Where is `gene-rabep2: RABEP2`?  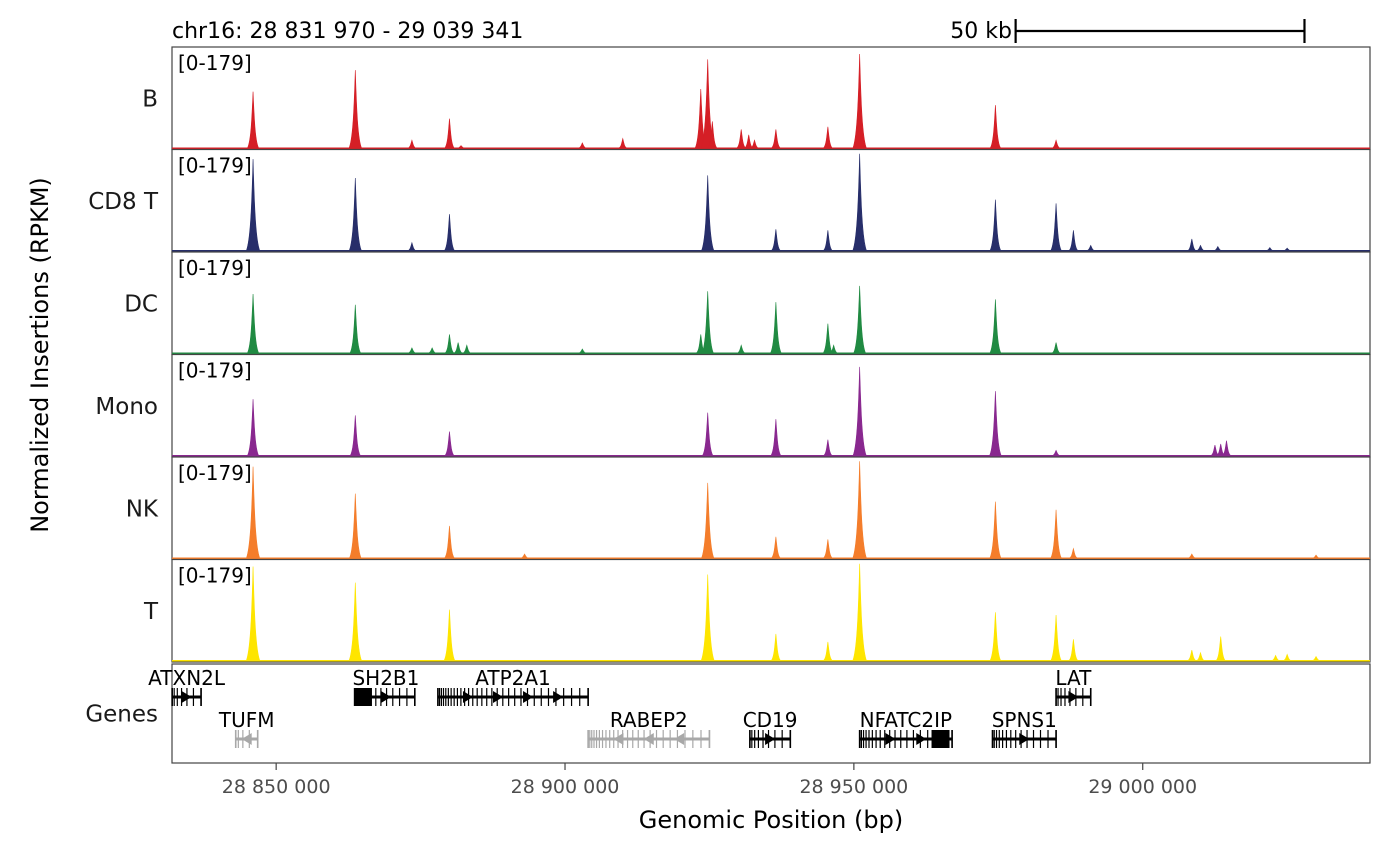
gene-rabep2: RABEP2 is located at coordinates (649, 728).